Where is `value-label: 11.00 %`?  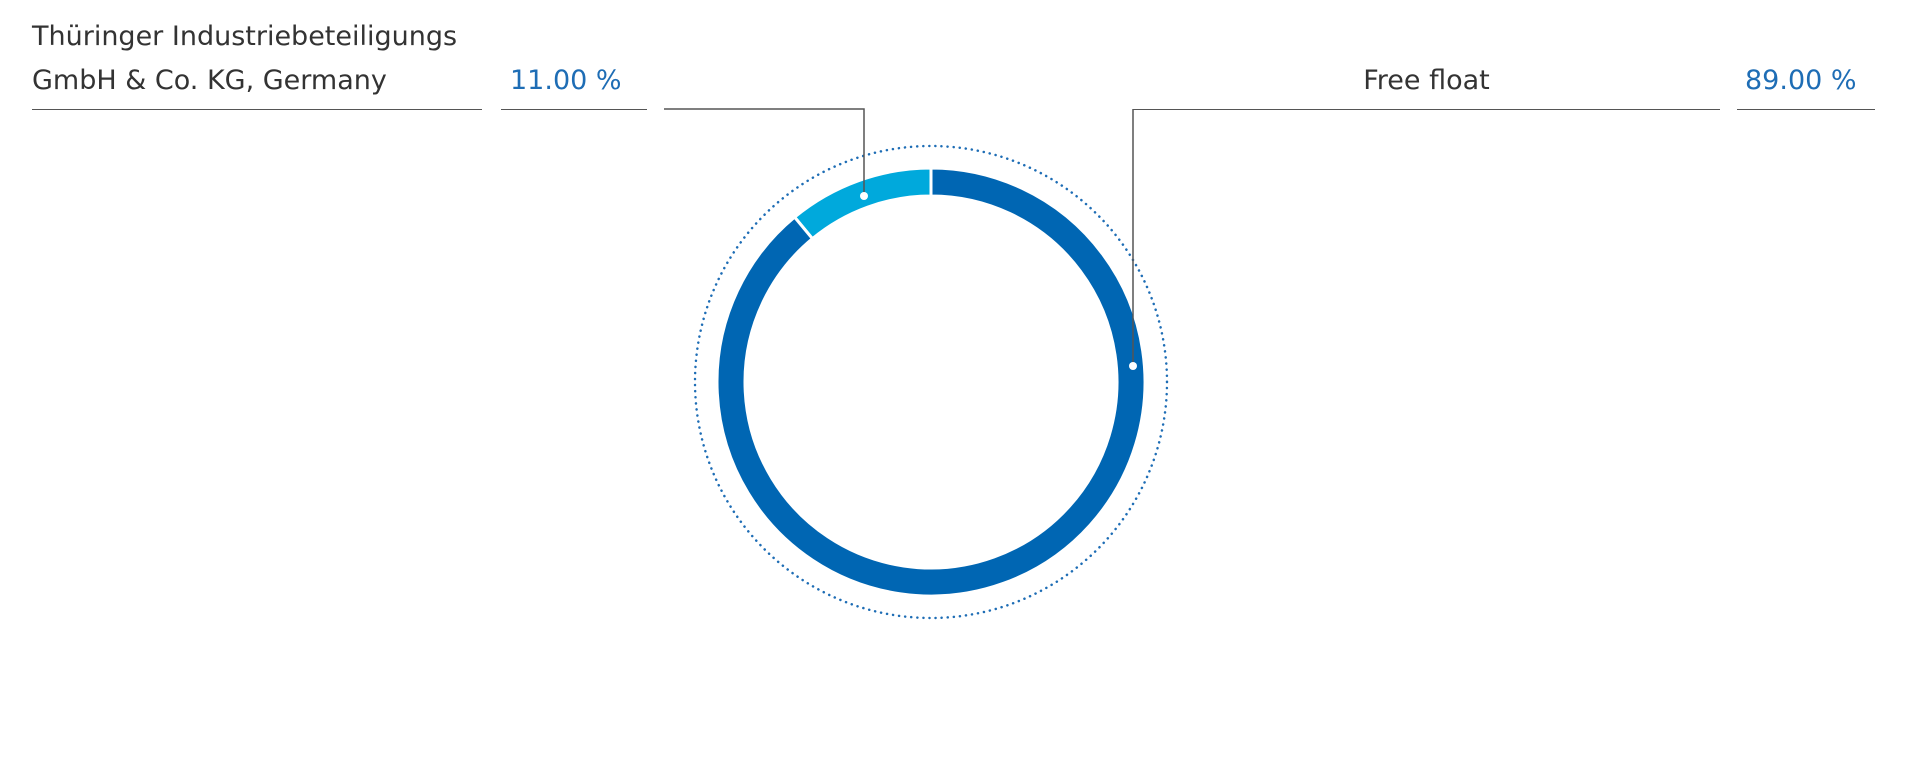
value-label: 11.00 % is located at coordinates (566, 80).